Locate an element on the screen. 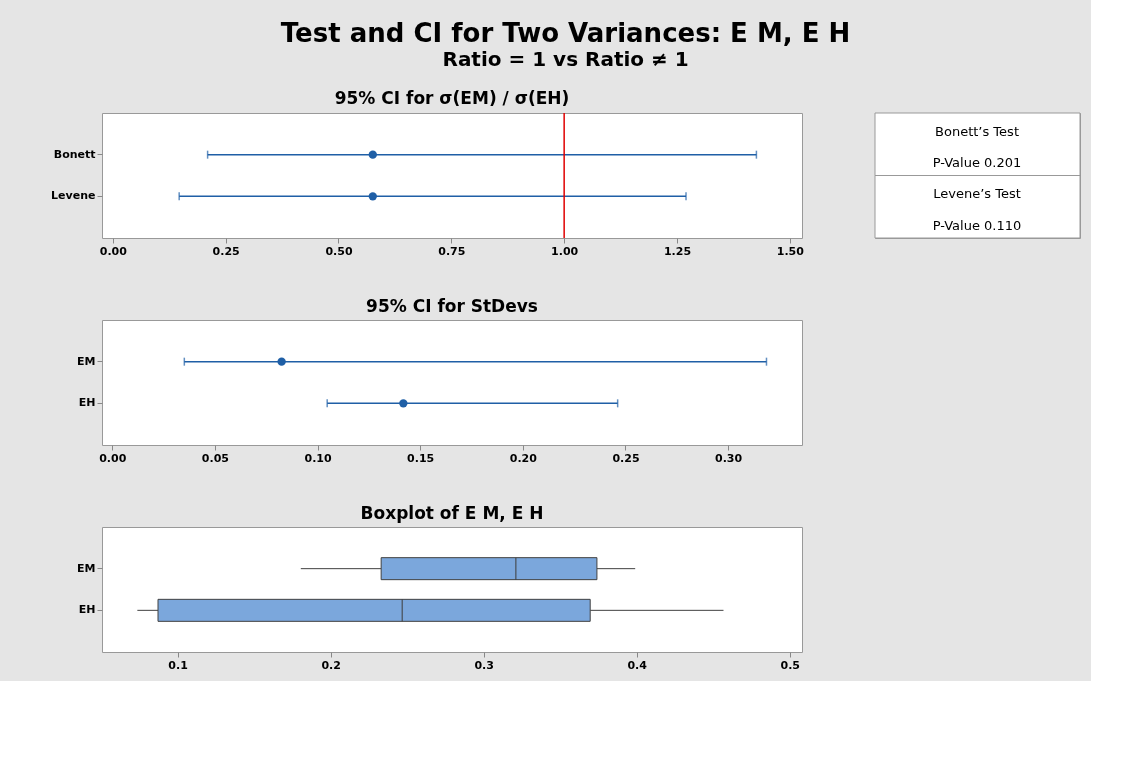  text: Bonett’s Test is located at coordinates (977, 131).